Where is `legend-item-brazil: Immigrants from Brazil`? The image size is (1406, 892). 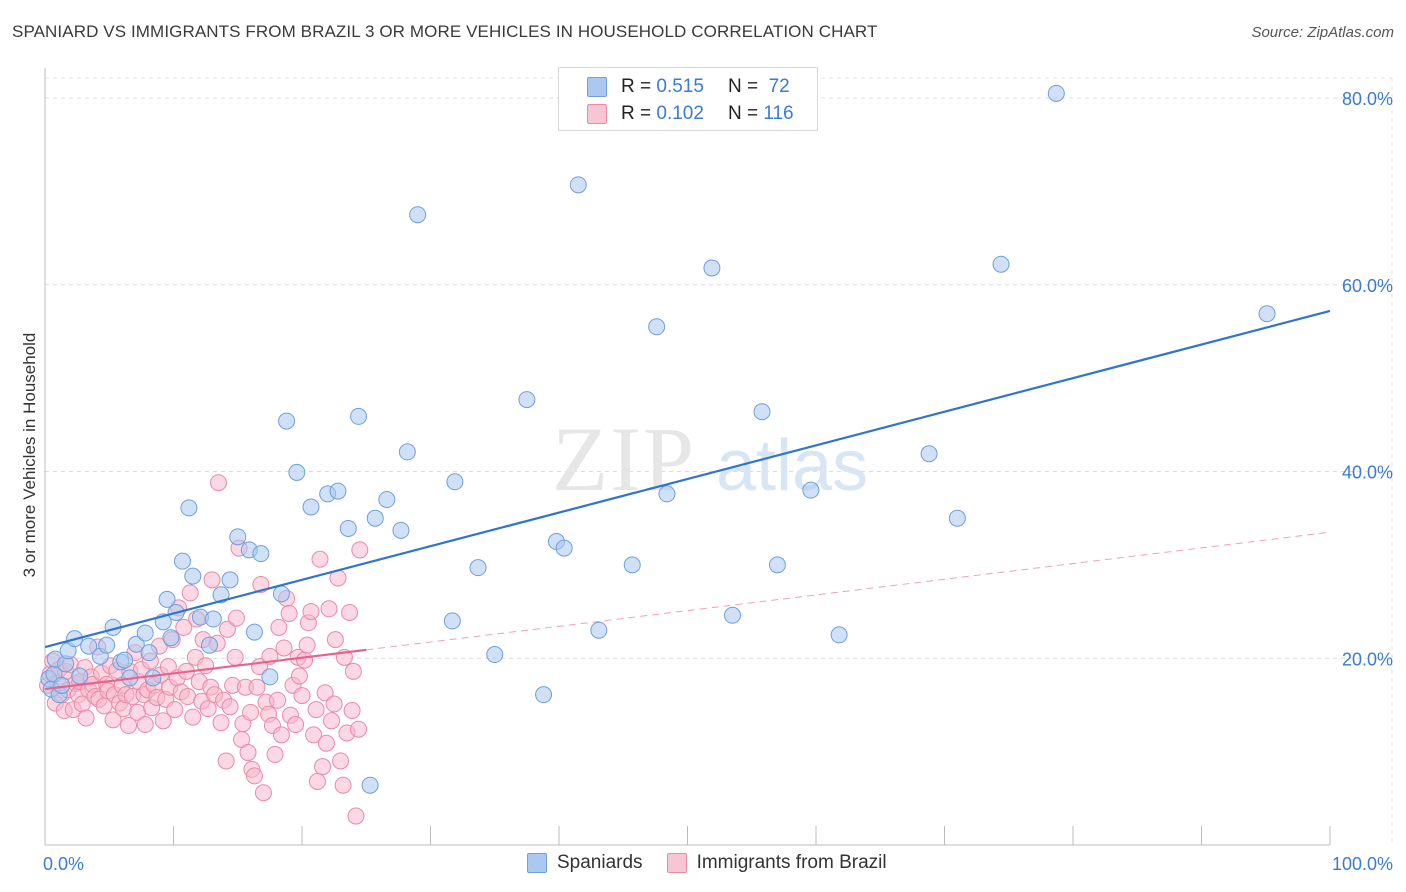
legend-item-brazil: Immigrants from Brazil is located at coordinates (776, 863).